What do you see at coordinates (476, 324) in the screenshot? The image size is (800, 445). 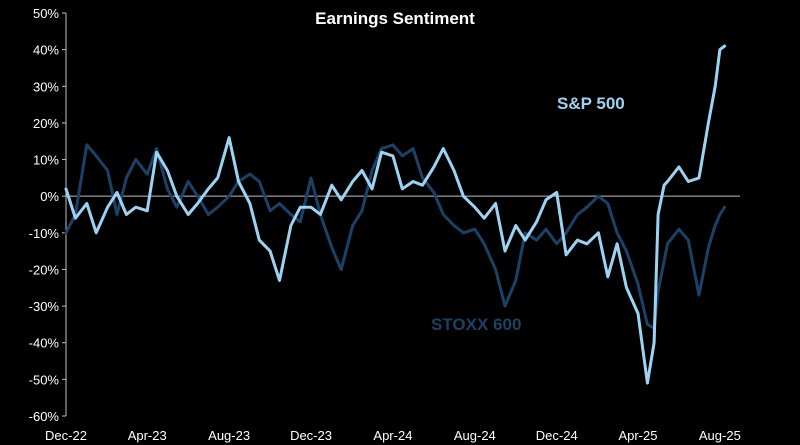 I see `series-label-stoxx600: STOXX 600` at bounding box center [476, 324].